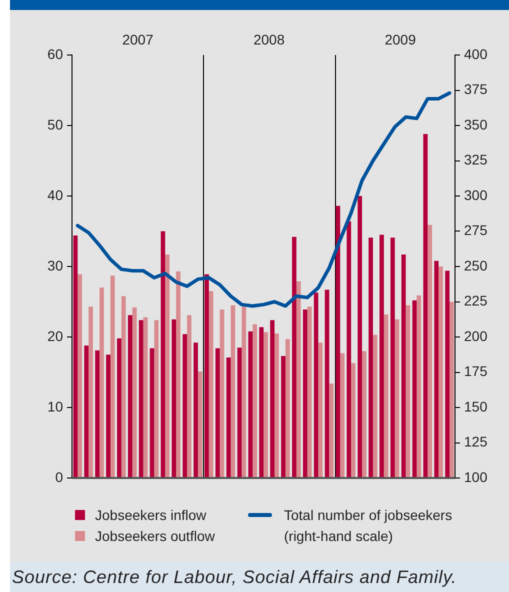 Image resolution: width=509 pixels, height=592 pixels. I want to click on y2-tick-label: 300, so click(476, 194).